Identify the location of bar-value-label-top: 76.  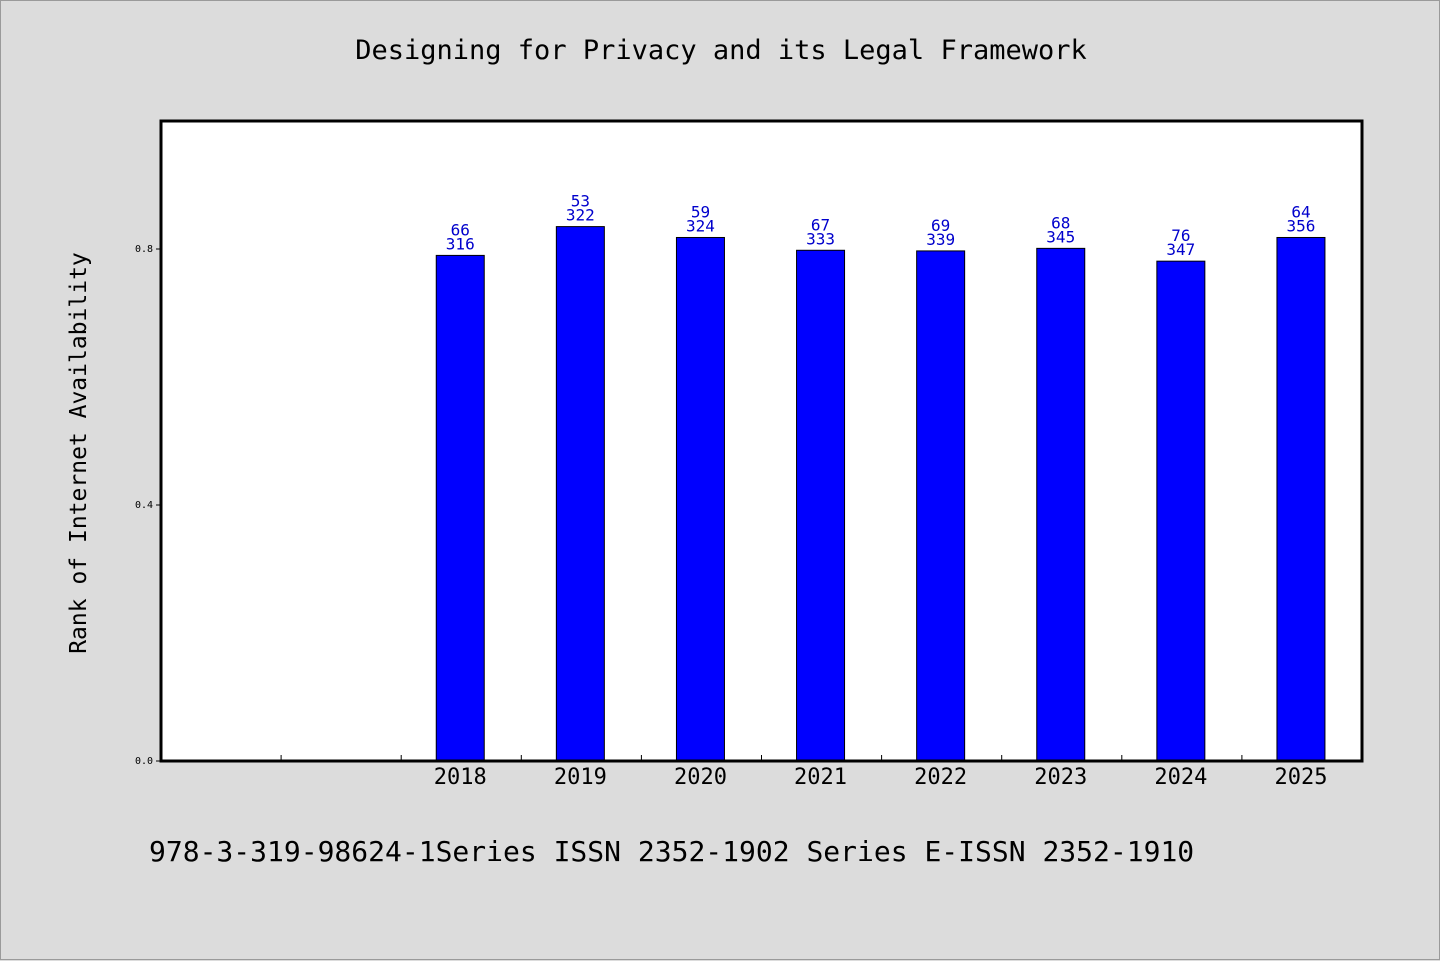
(1180, 235).